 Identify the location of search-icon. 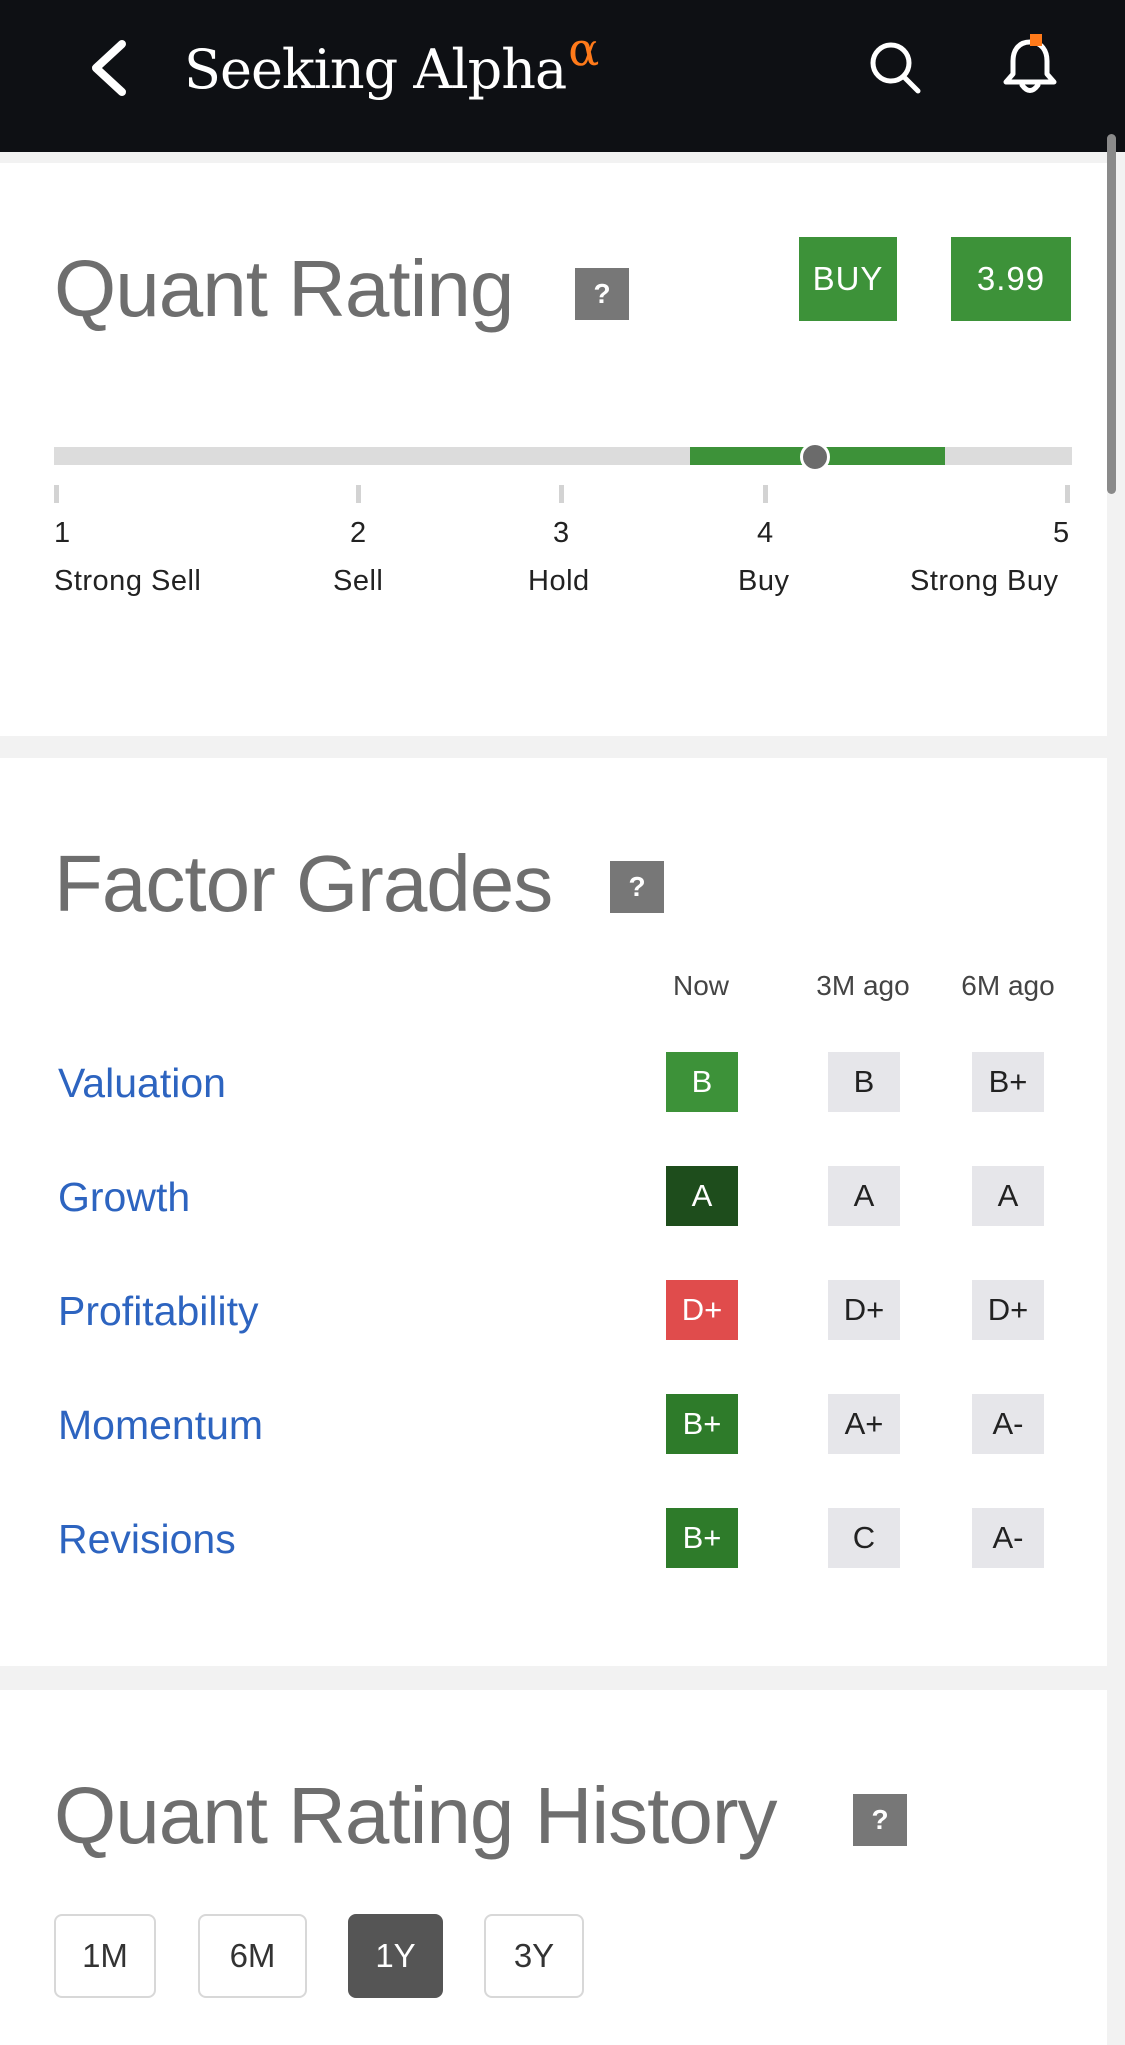
(895, 68).